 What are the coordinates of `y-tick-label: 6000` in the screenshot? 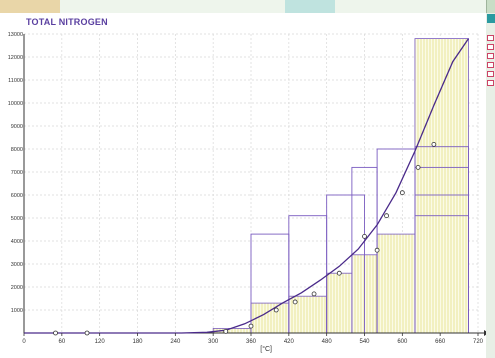 It's located at (17, 196).